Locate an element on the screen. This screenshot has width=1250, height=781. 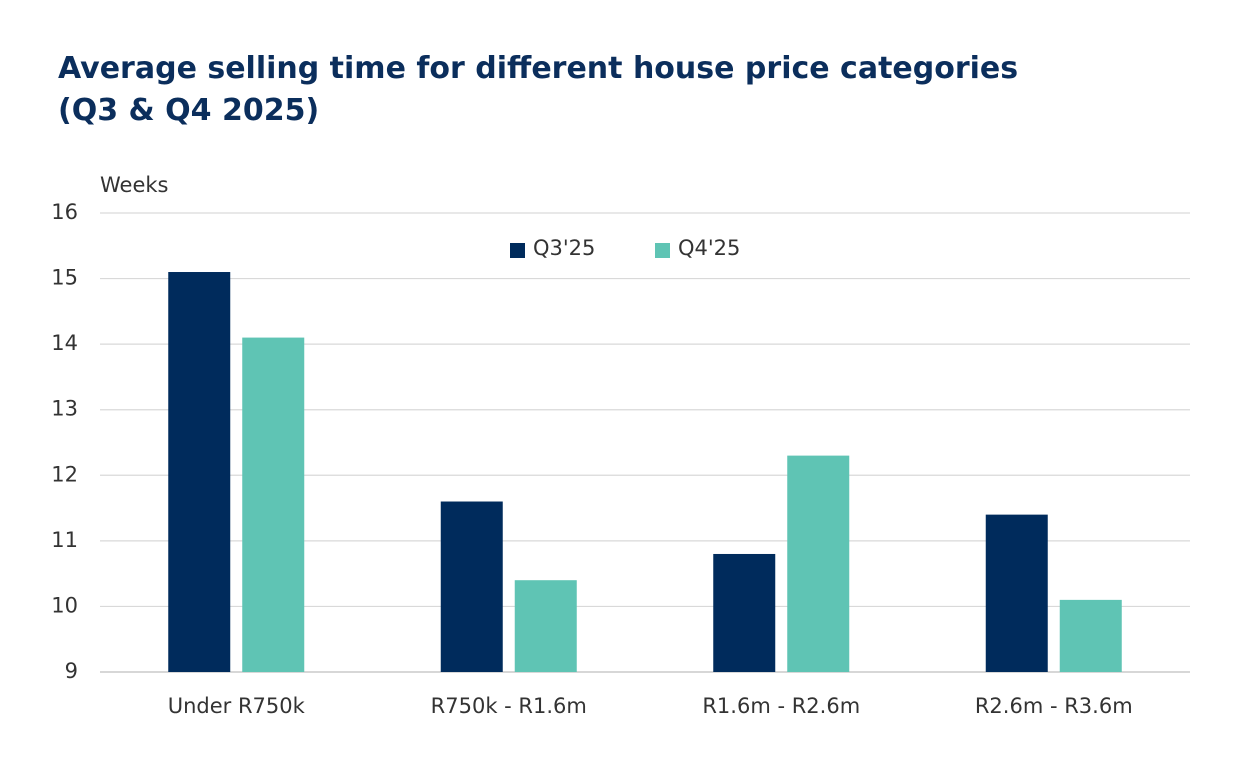
chart-title: (Q3 & Q4 2025) is located at coordinates (188, 110).